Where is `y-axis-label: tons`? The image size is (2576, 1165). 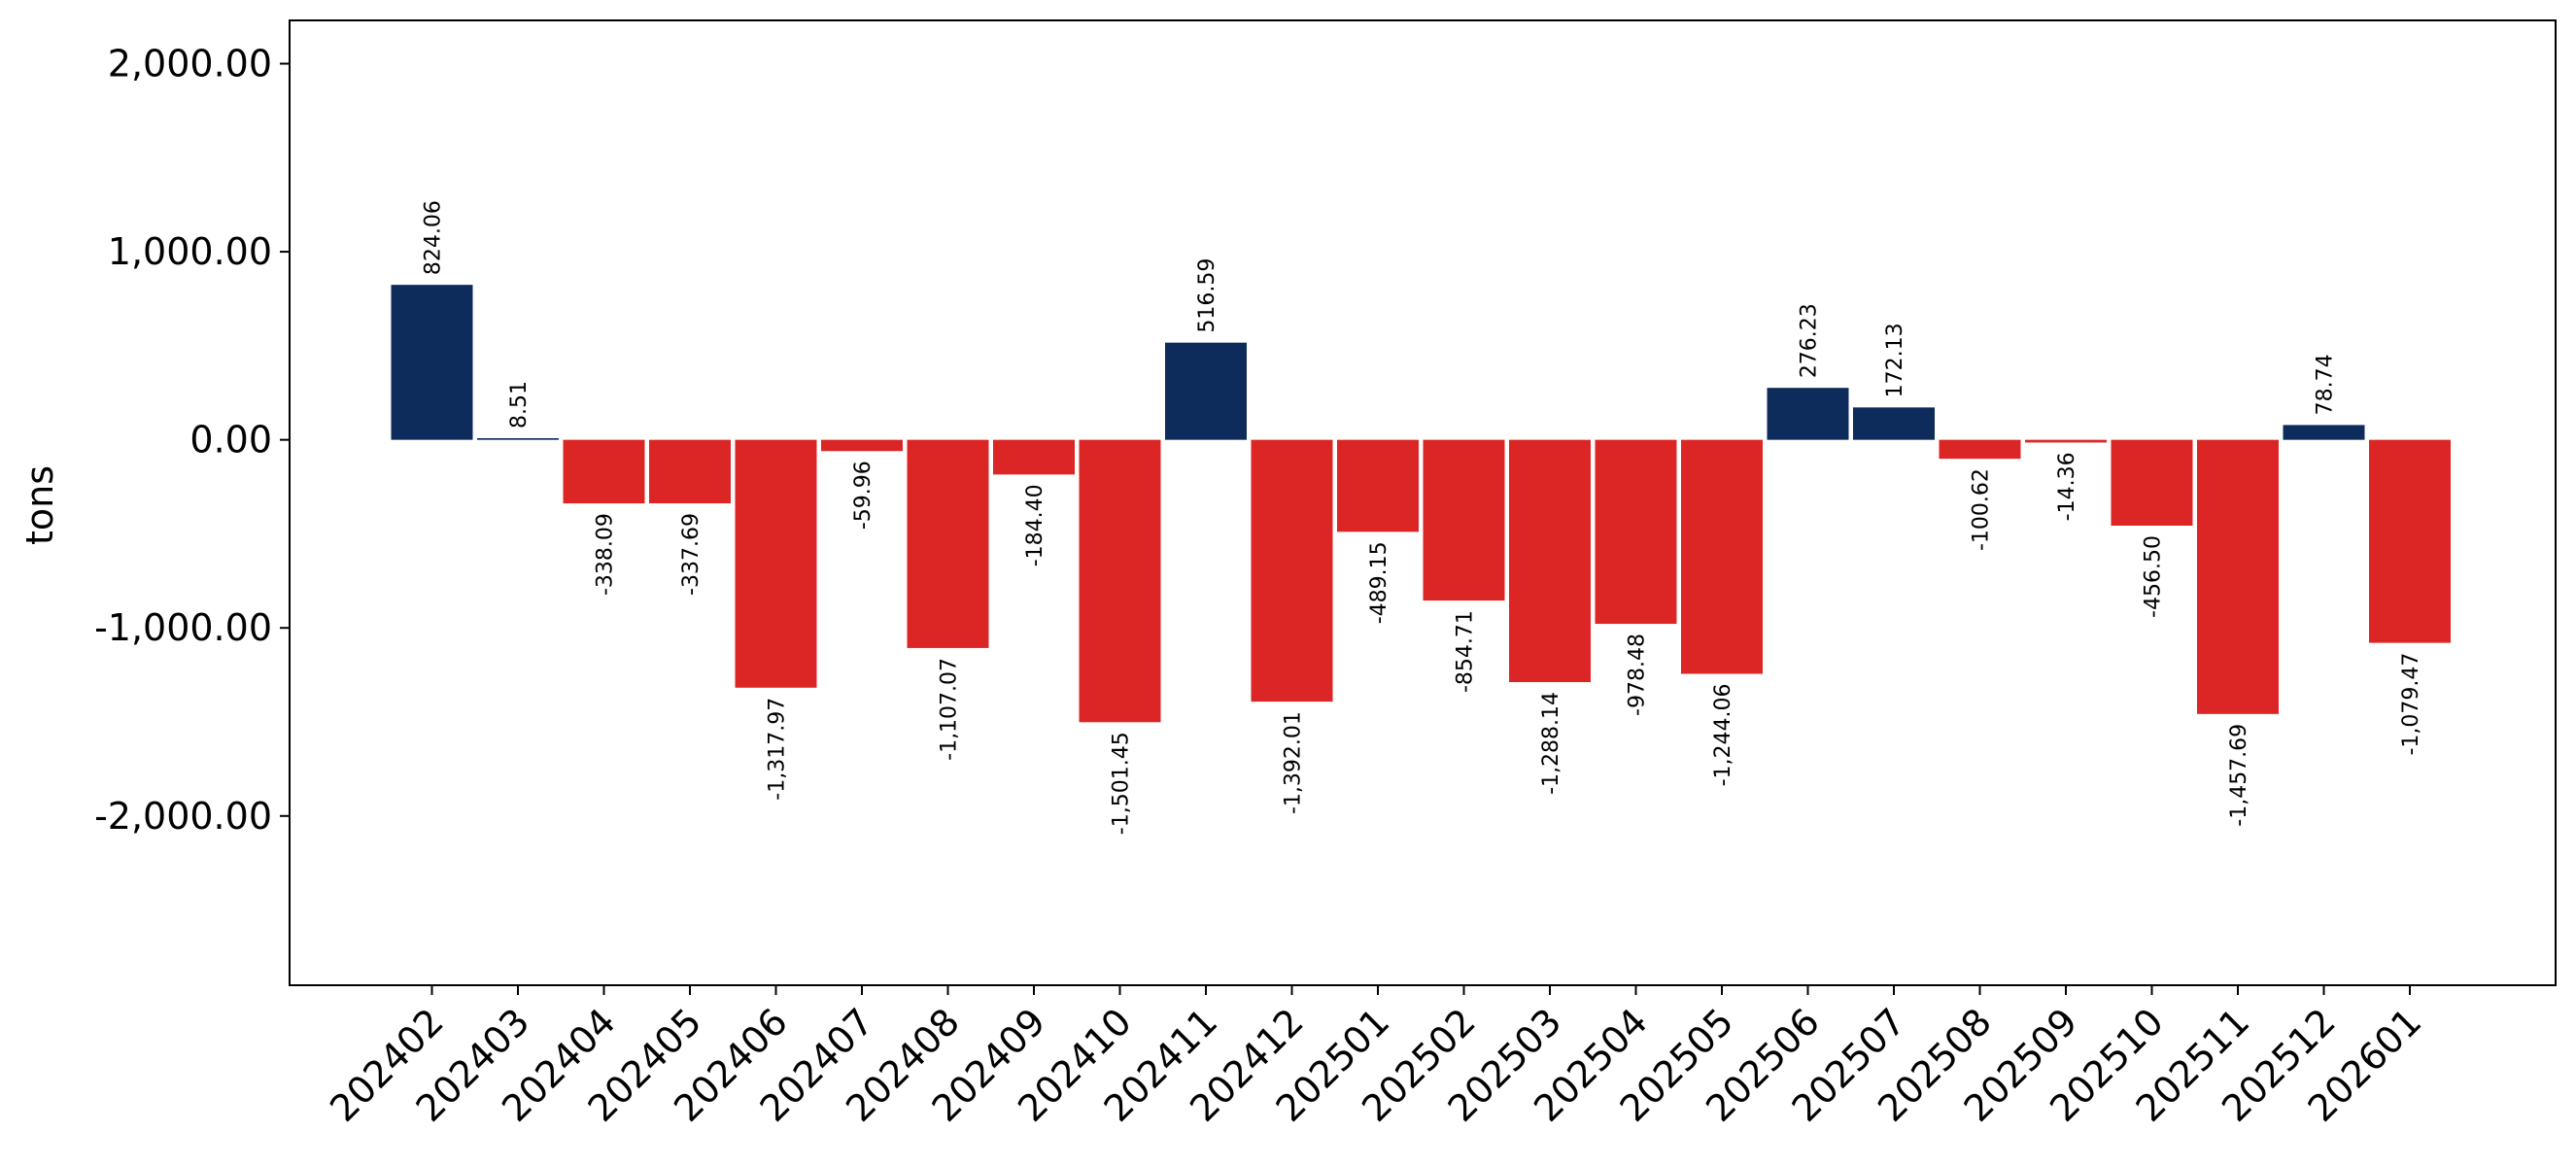 y-axis-label: tons is located at coordinates (39, 505).